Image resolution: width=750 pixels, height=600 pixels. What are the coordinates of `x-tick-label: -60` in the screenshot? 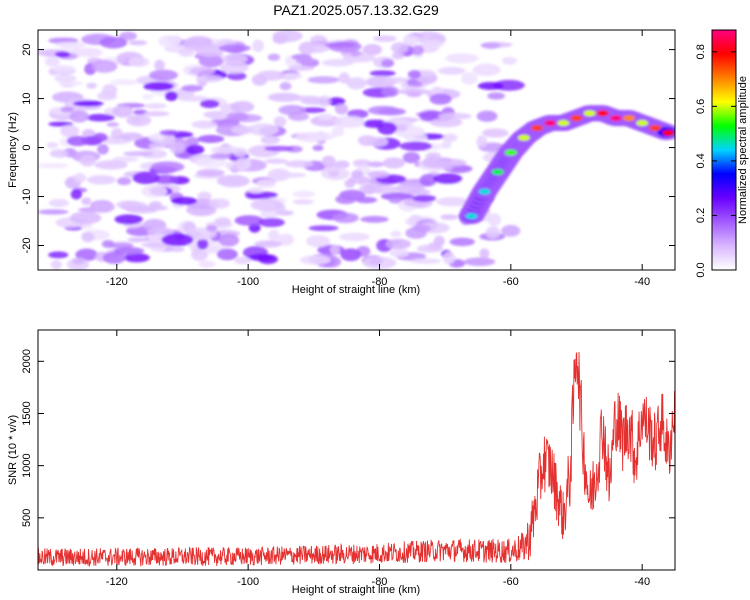 It's located at (511, 582).